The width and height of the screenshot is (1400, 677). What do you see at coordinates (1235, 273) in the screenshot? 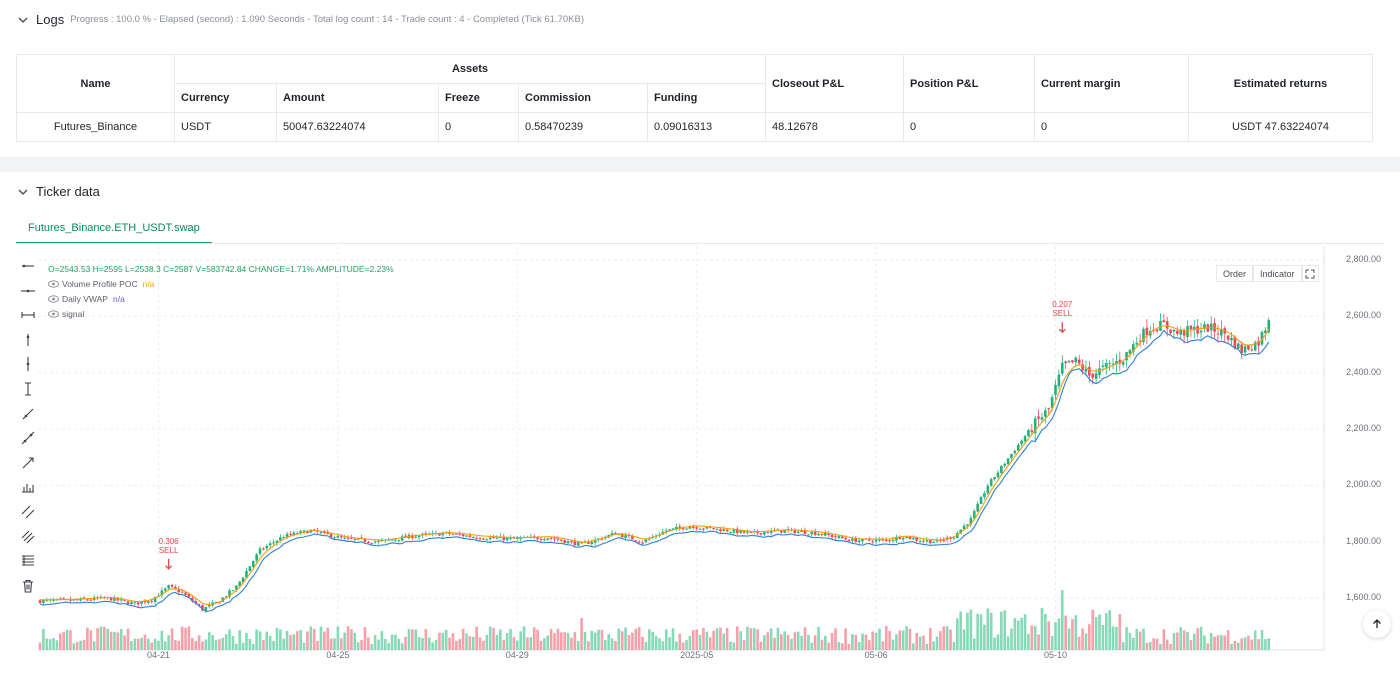
I see `order-button: Order` at bounding box center [1235, 273].